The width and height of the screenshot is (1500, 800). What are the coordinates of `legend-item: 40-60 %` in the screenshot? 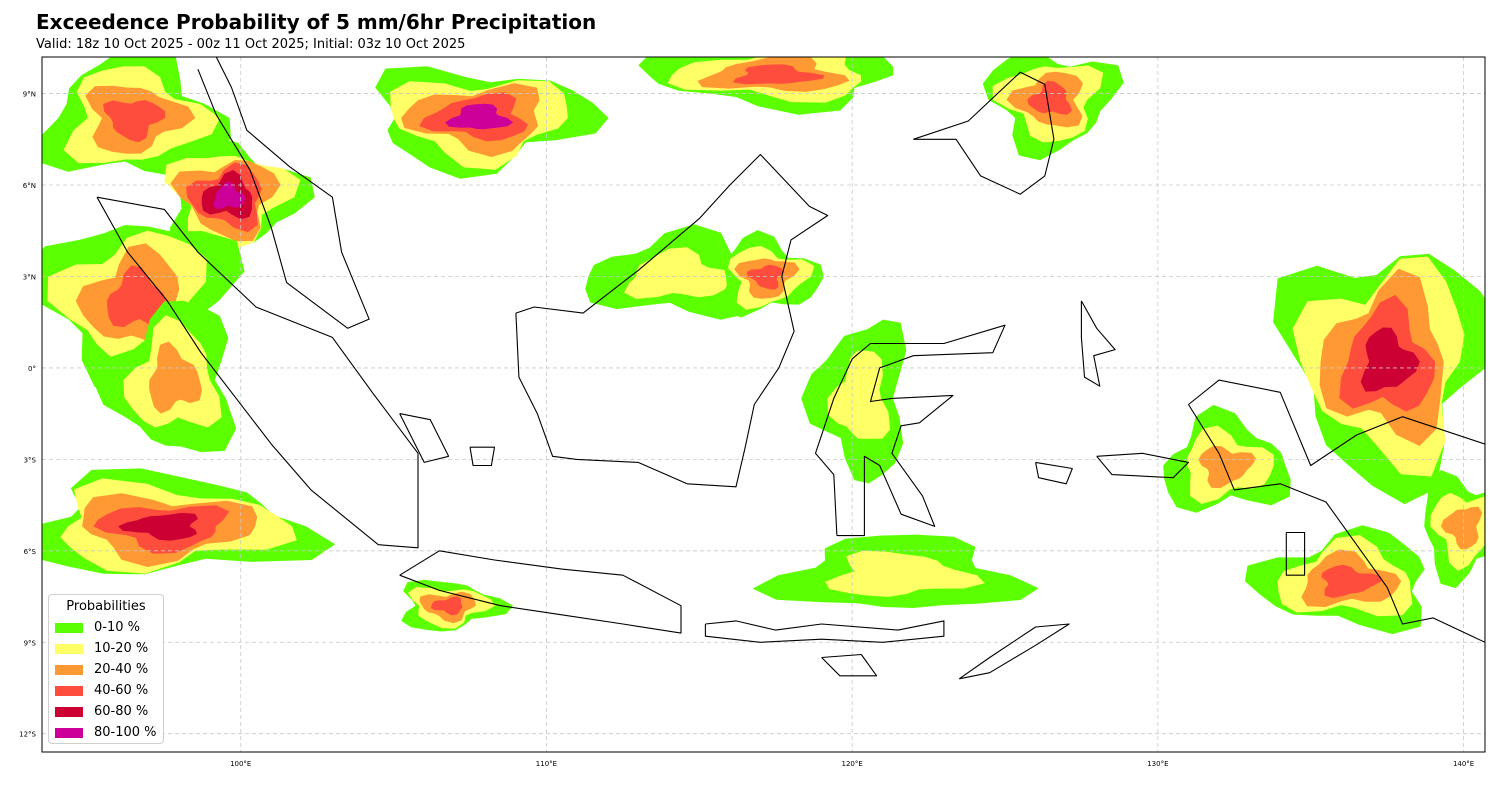 It's located at (109, 690).